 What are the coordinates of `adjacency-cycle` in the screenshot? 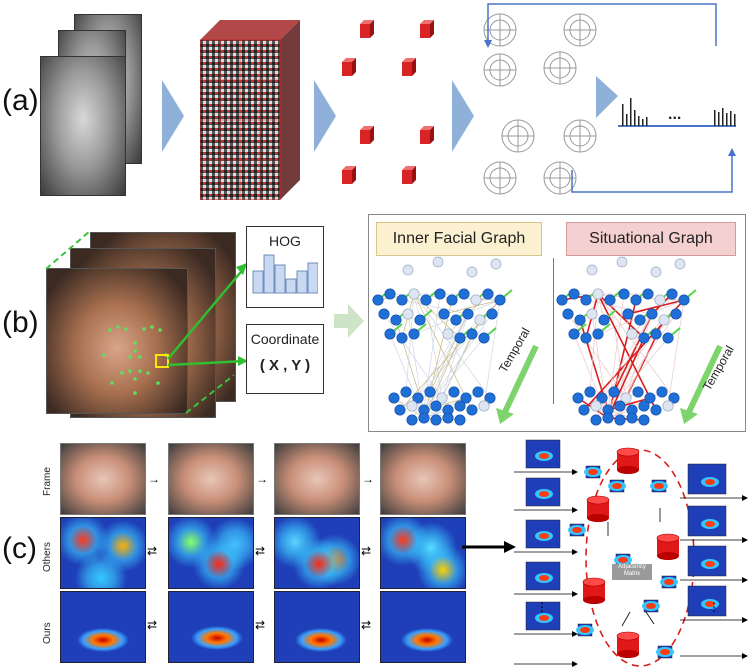 It's located at (631, 553).